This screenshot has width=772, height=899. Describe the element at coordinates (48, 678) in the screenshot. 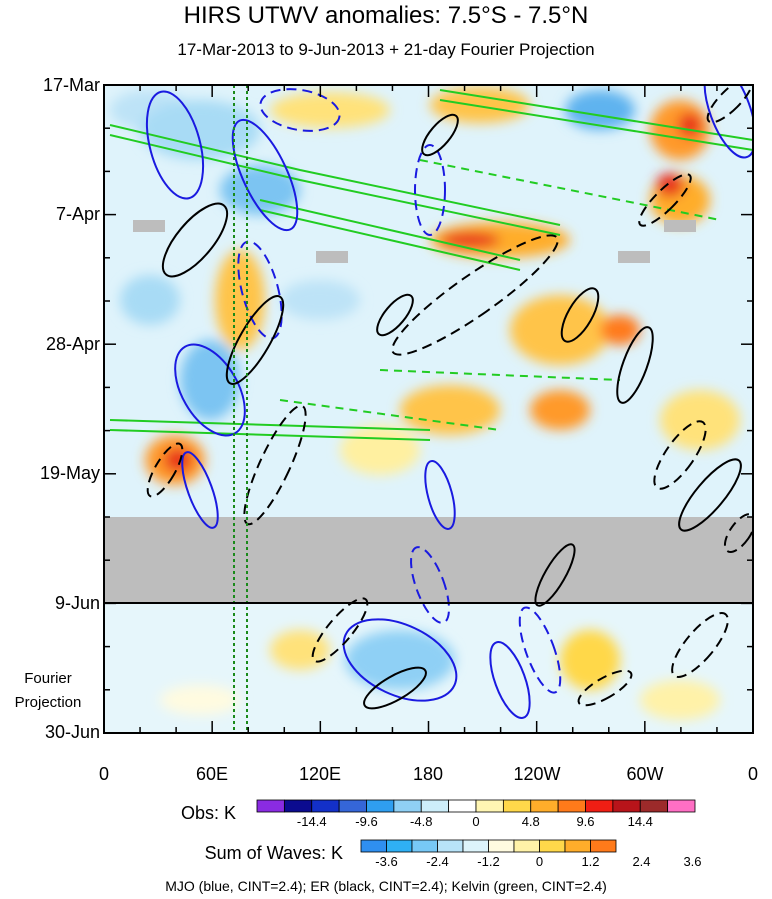

I see `projection-label-line1: Fourier` at that location.